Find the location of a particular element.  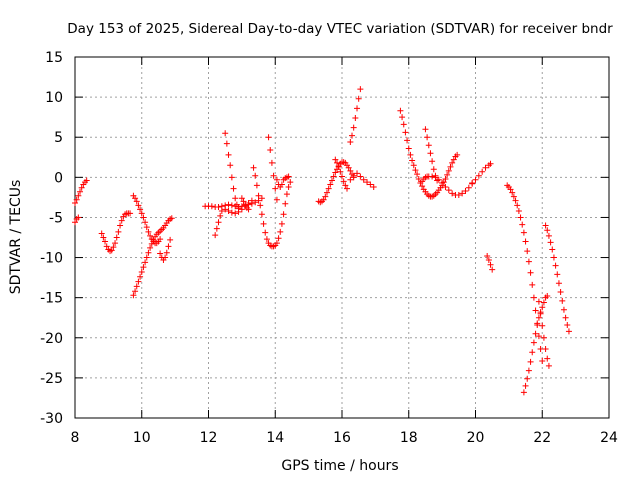

x-tick-label: 14 is located at coordinates (275, 438).